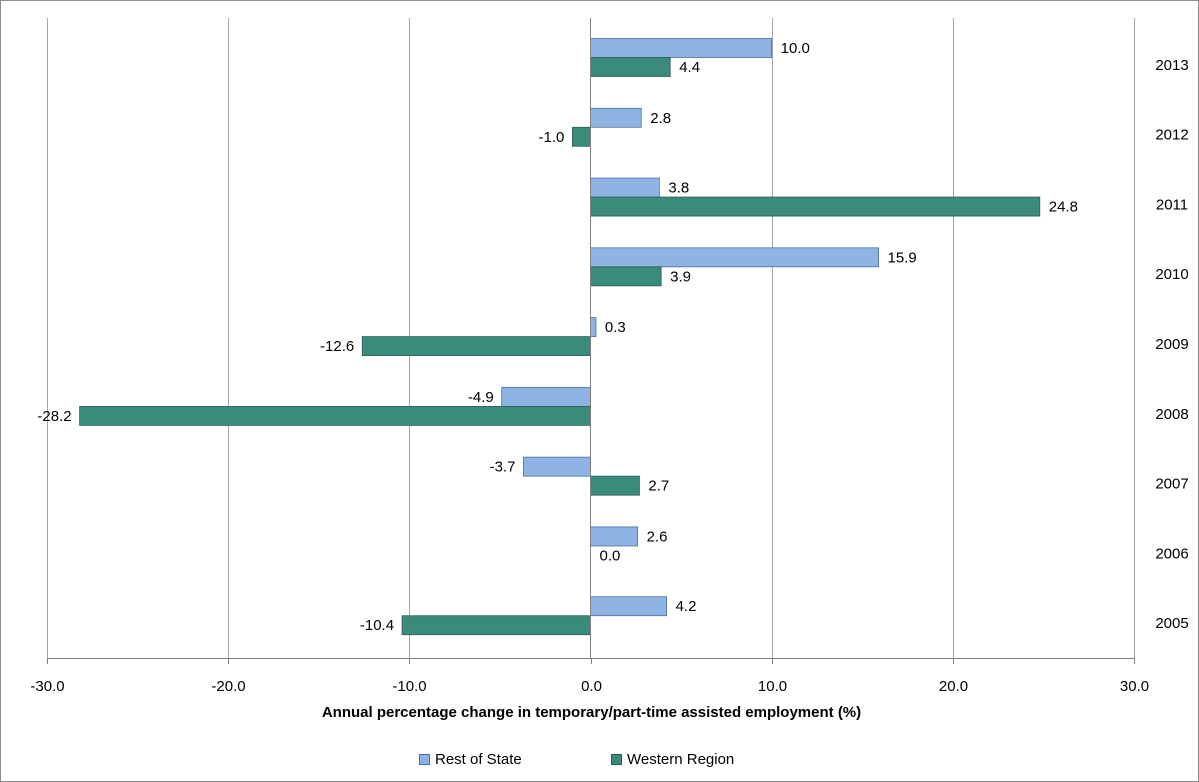  What do you see at coordinates (1171, 135) in the screenshot?
I see `category-label: 2012` at bounding box center [1171, 135].